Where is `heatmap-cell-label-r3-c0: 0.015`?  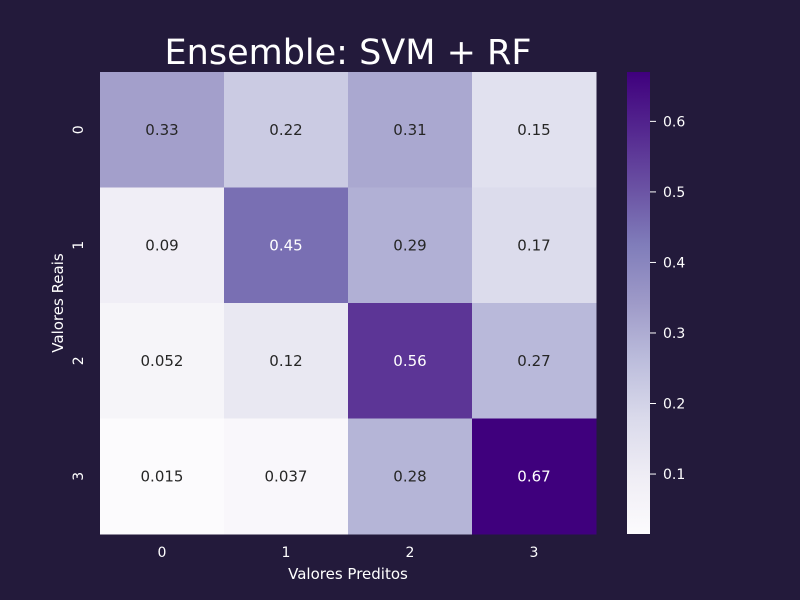 heatmap-cell-label-r3-c0: 0.015 is located at coordinates (162, 476).